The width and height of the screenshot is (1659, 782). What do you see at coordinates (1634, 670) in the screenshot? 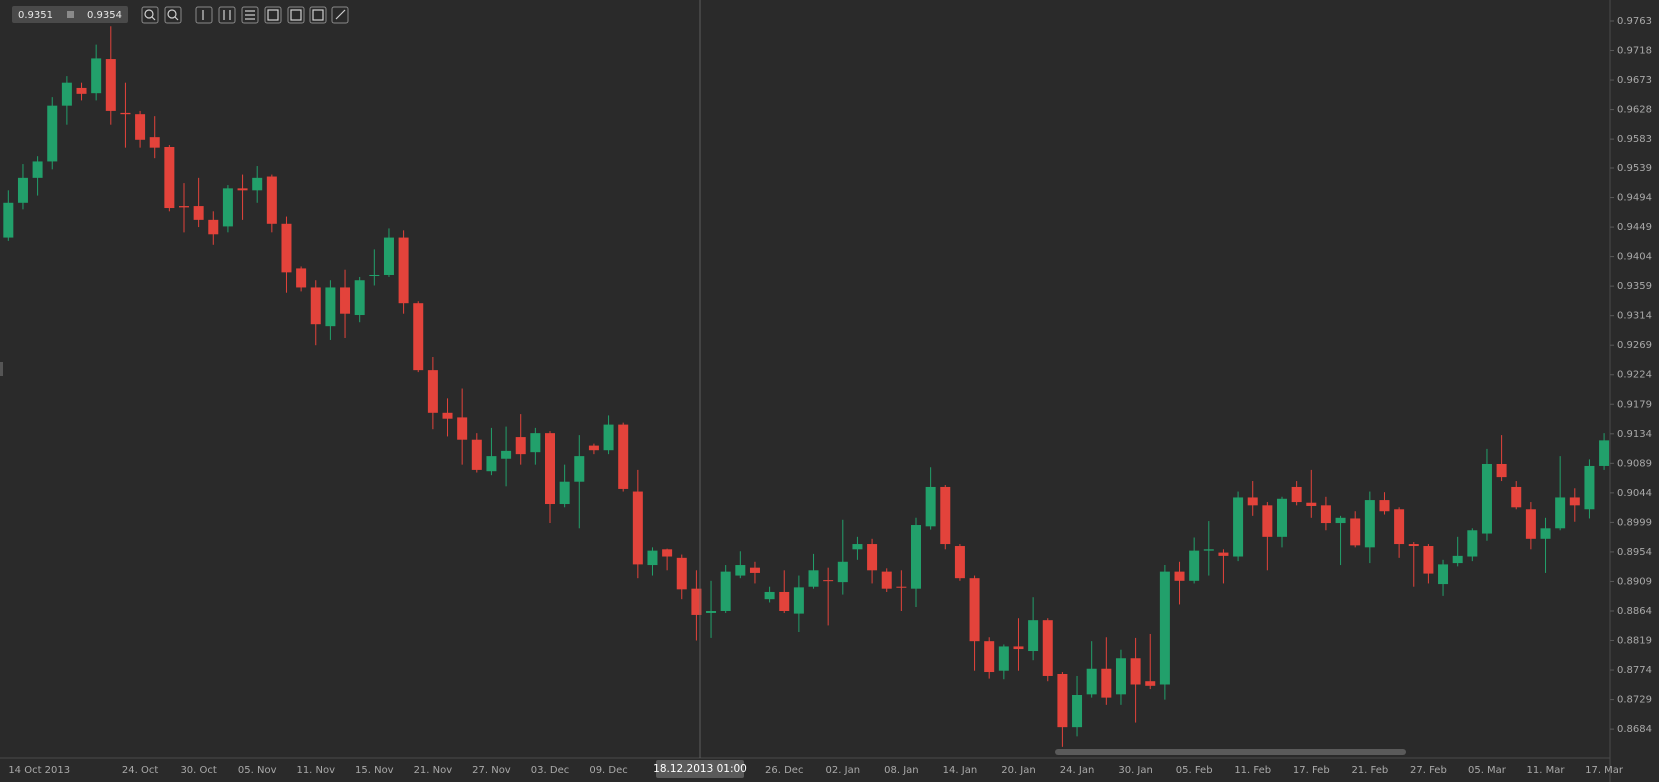
I see `y-tick-label: 0.8774` at bounding box center [1634, 670].